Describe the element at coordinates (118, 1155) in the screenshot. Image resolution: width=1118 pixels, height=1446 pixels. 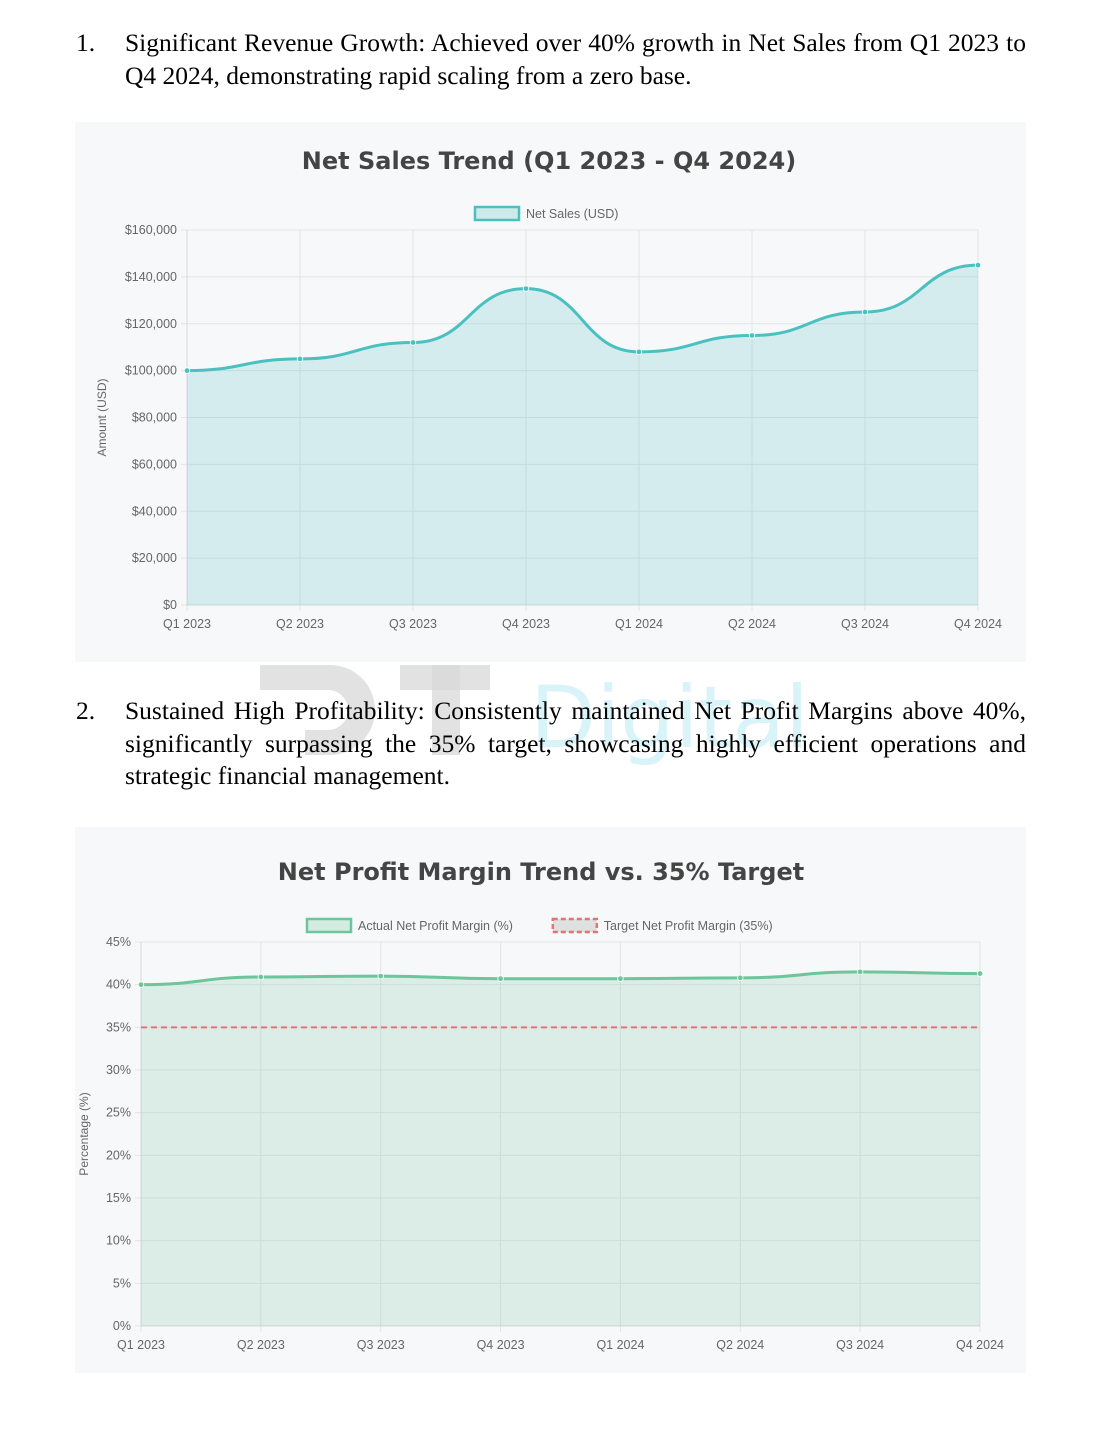
I see `y-tick-label: 20%` at that location.